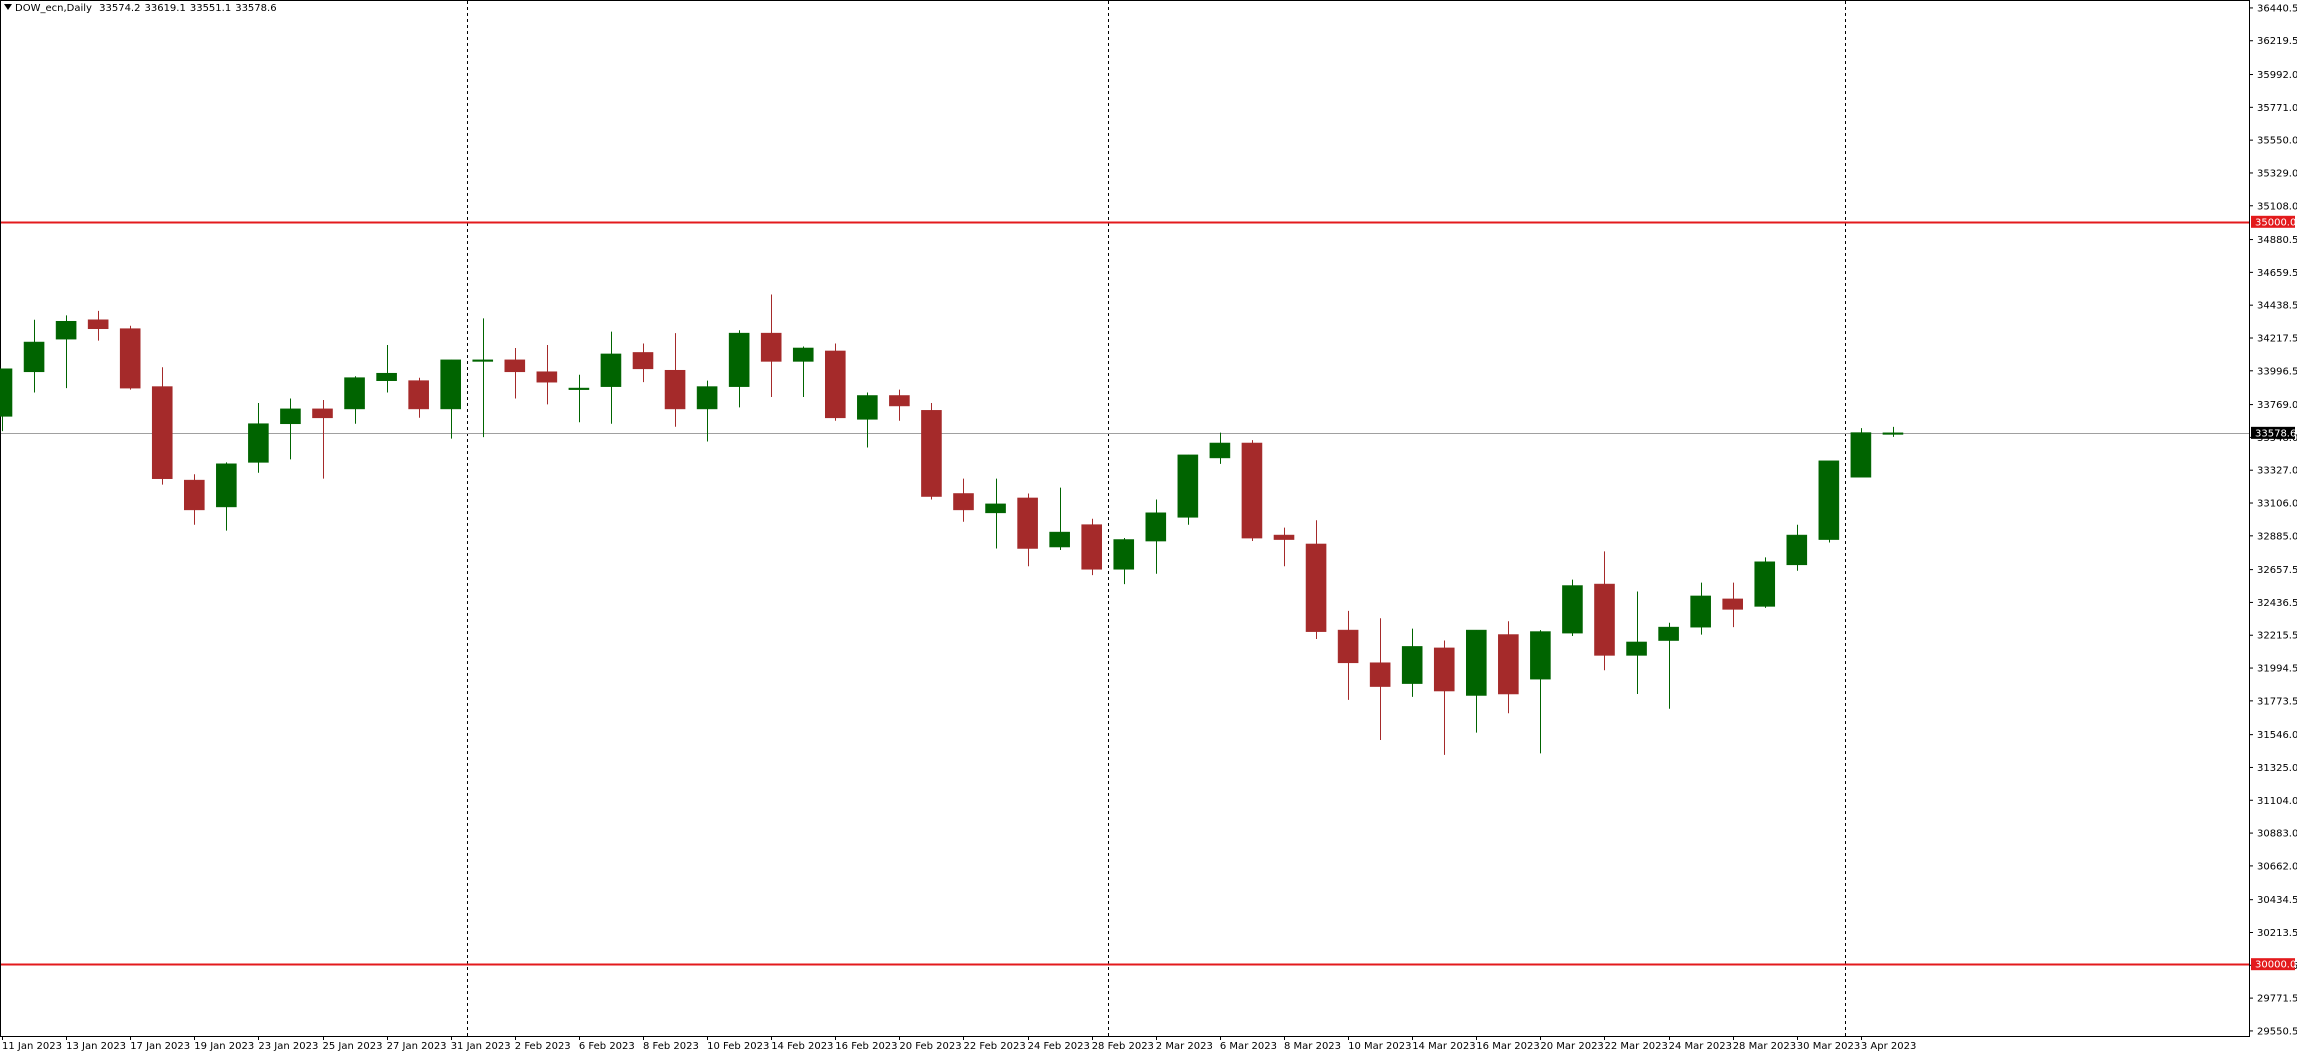 This screenshot has height=1055, width=2297. What do you see at coordinates (2277, 108) in the screenshot?
I see `price-tick-label: 35771.0` at bounding box center [2277, 108].